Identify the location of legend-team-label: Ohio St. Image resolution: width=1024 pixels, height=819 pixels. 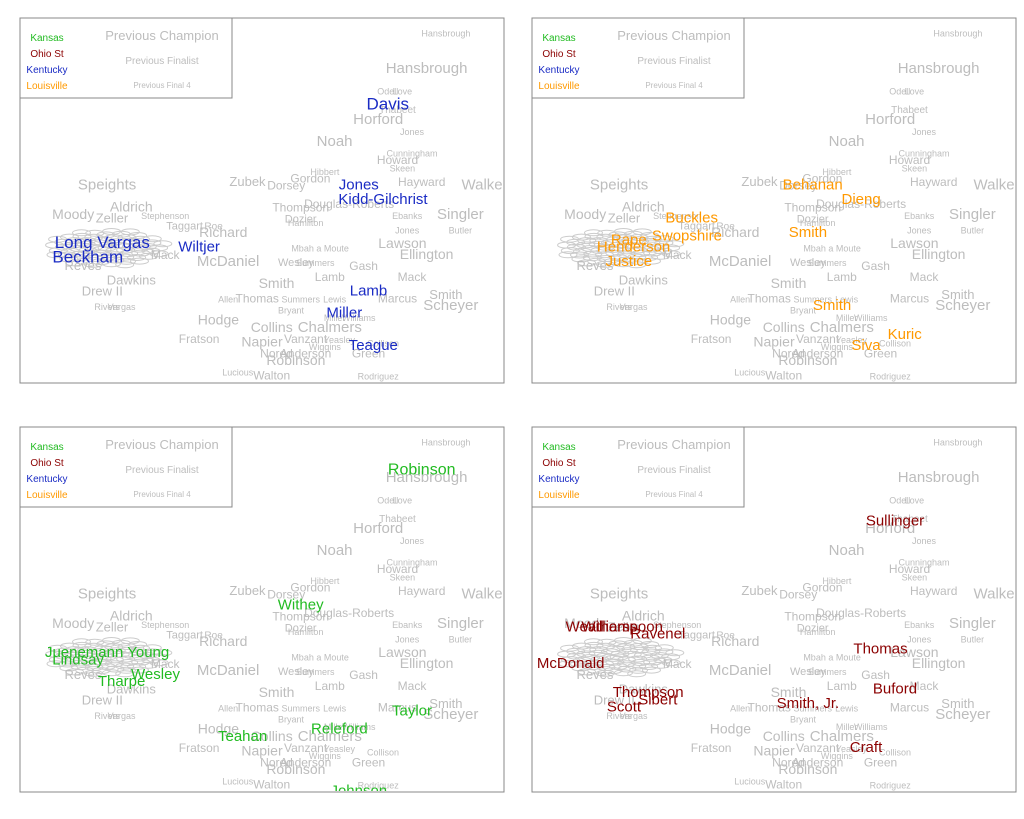
(47, 54).